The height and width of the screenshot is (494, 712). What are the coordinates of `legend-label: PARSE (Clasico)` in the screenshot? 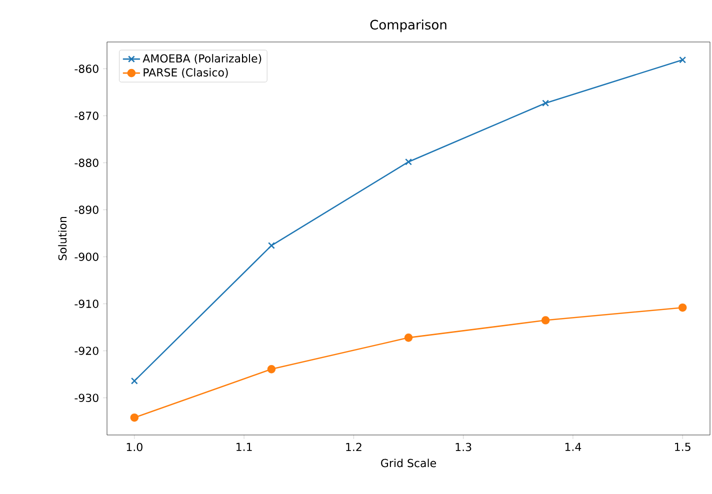 It's located at (186, 73).